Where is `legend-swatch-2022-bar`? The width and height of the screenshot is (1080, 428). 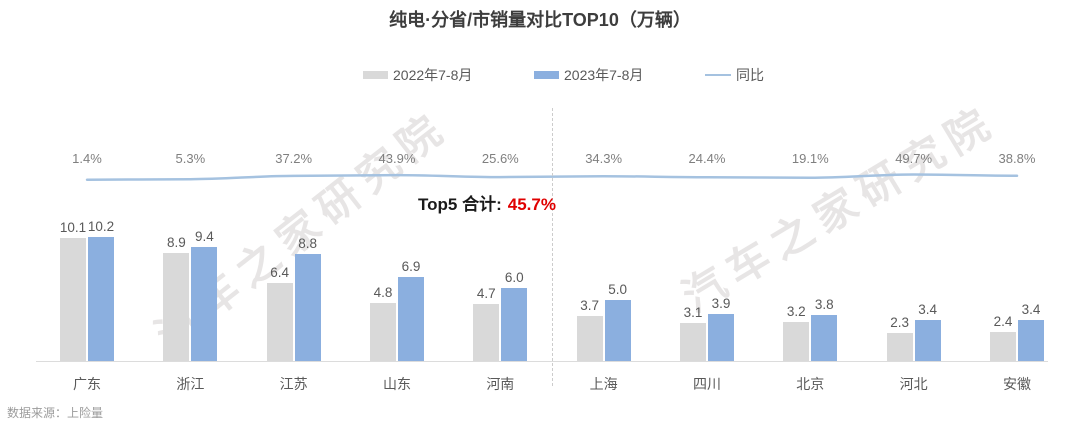
legend-swatch-2022-bar is located at coordinates (375, 75).